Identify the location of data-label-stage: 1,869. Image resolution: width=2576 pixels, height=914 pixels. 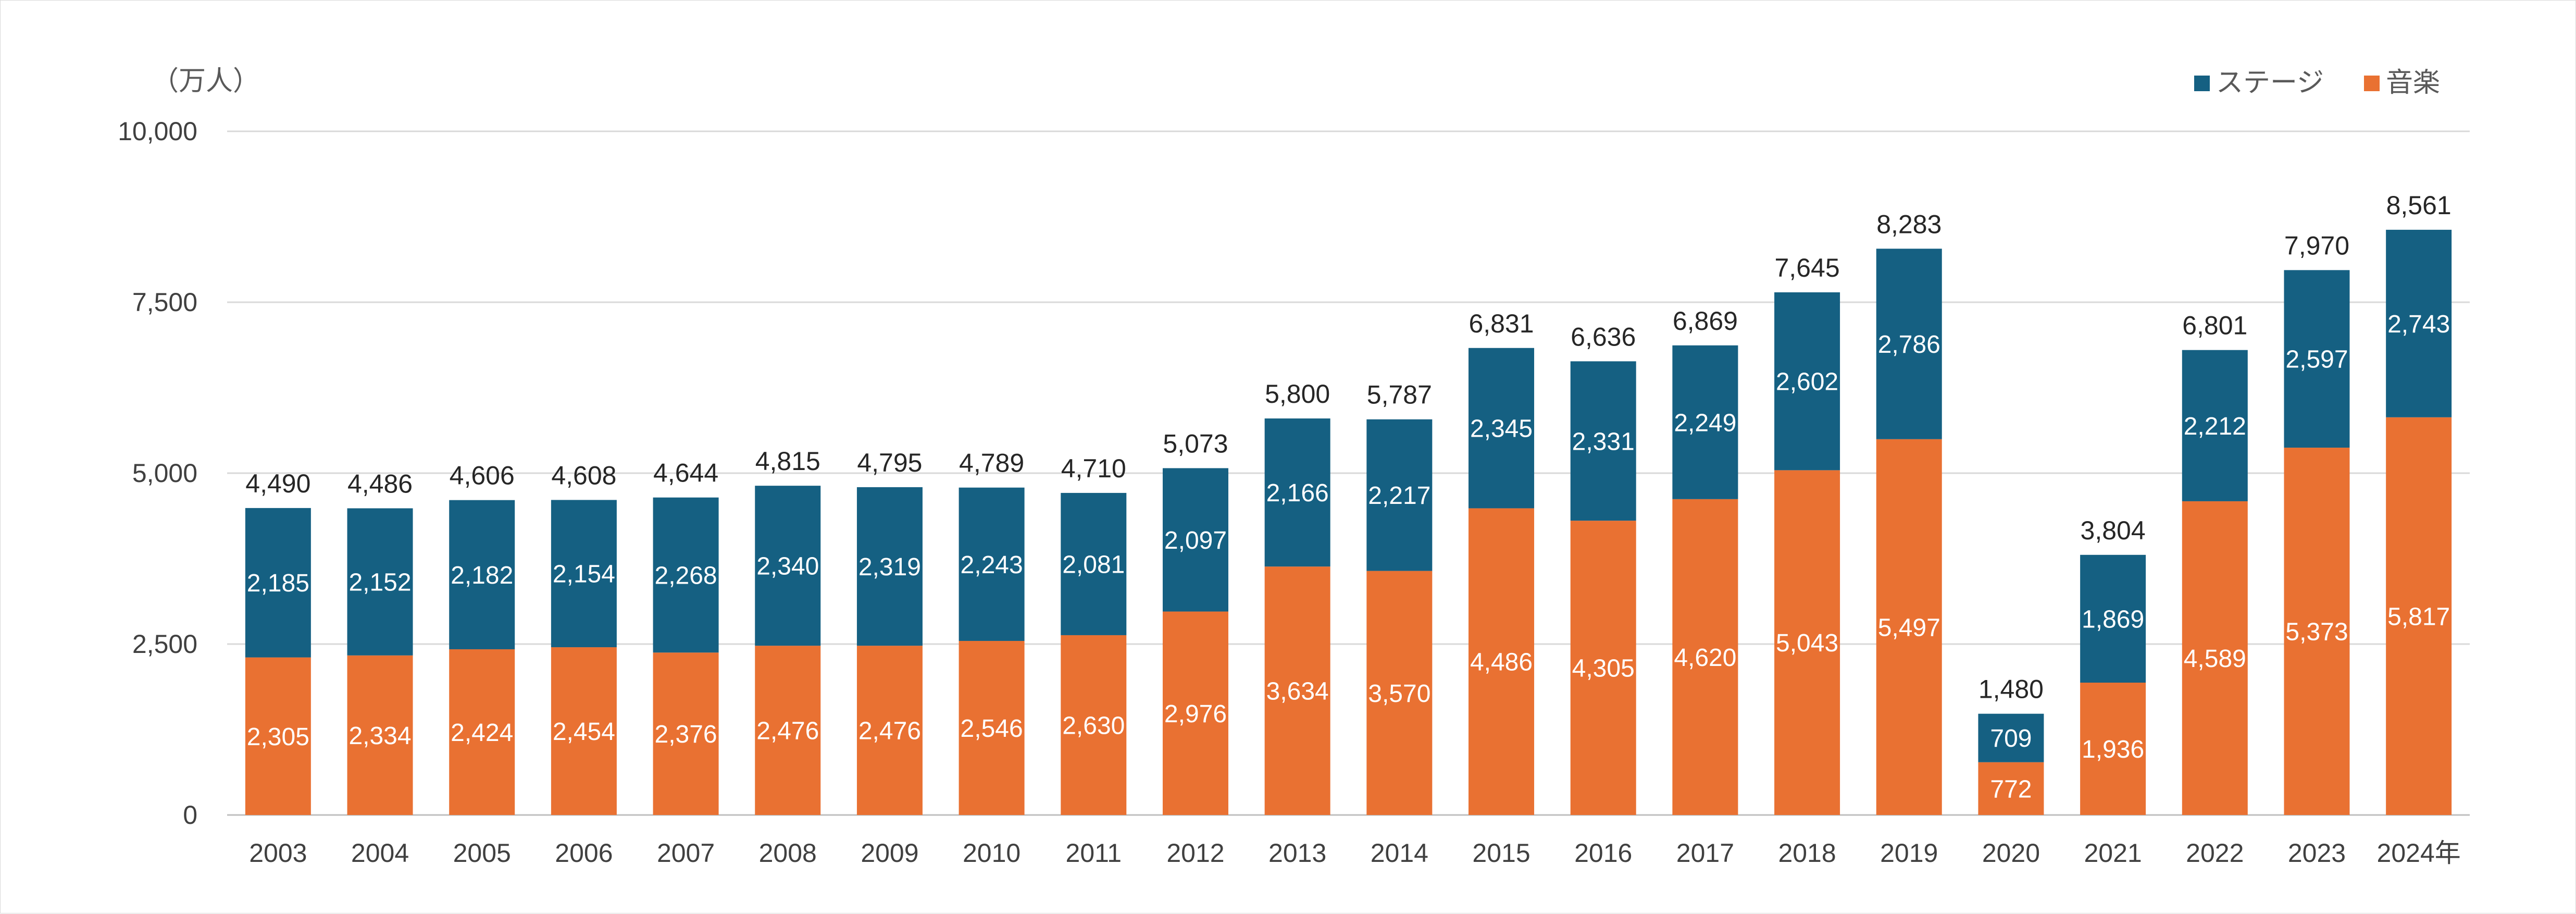
(2113, 619).